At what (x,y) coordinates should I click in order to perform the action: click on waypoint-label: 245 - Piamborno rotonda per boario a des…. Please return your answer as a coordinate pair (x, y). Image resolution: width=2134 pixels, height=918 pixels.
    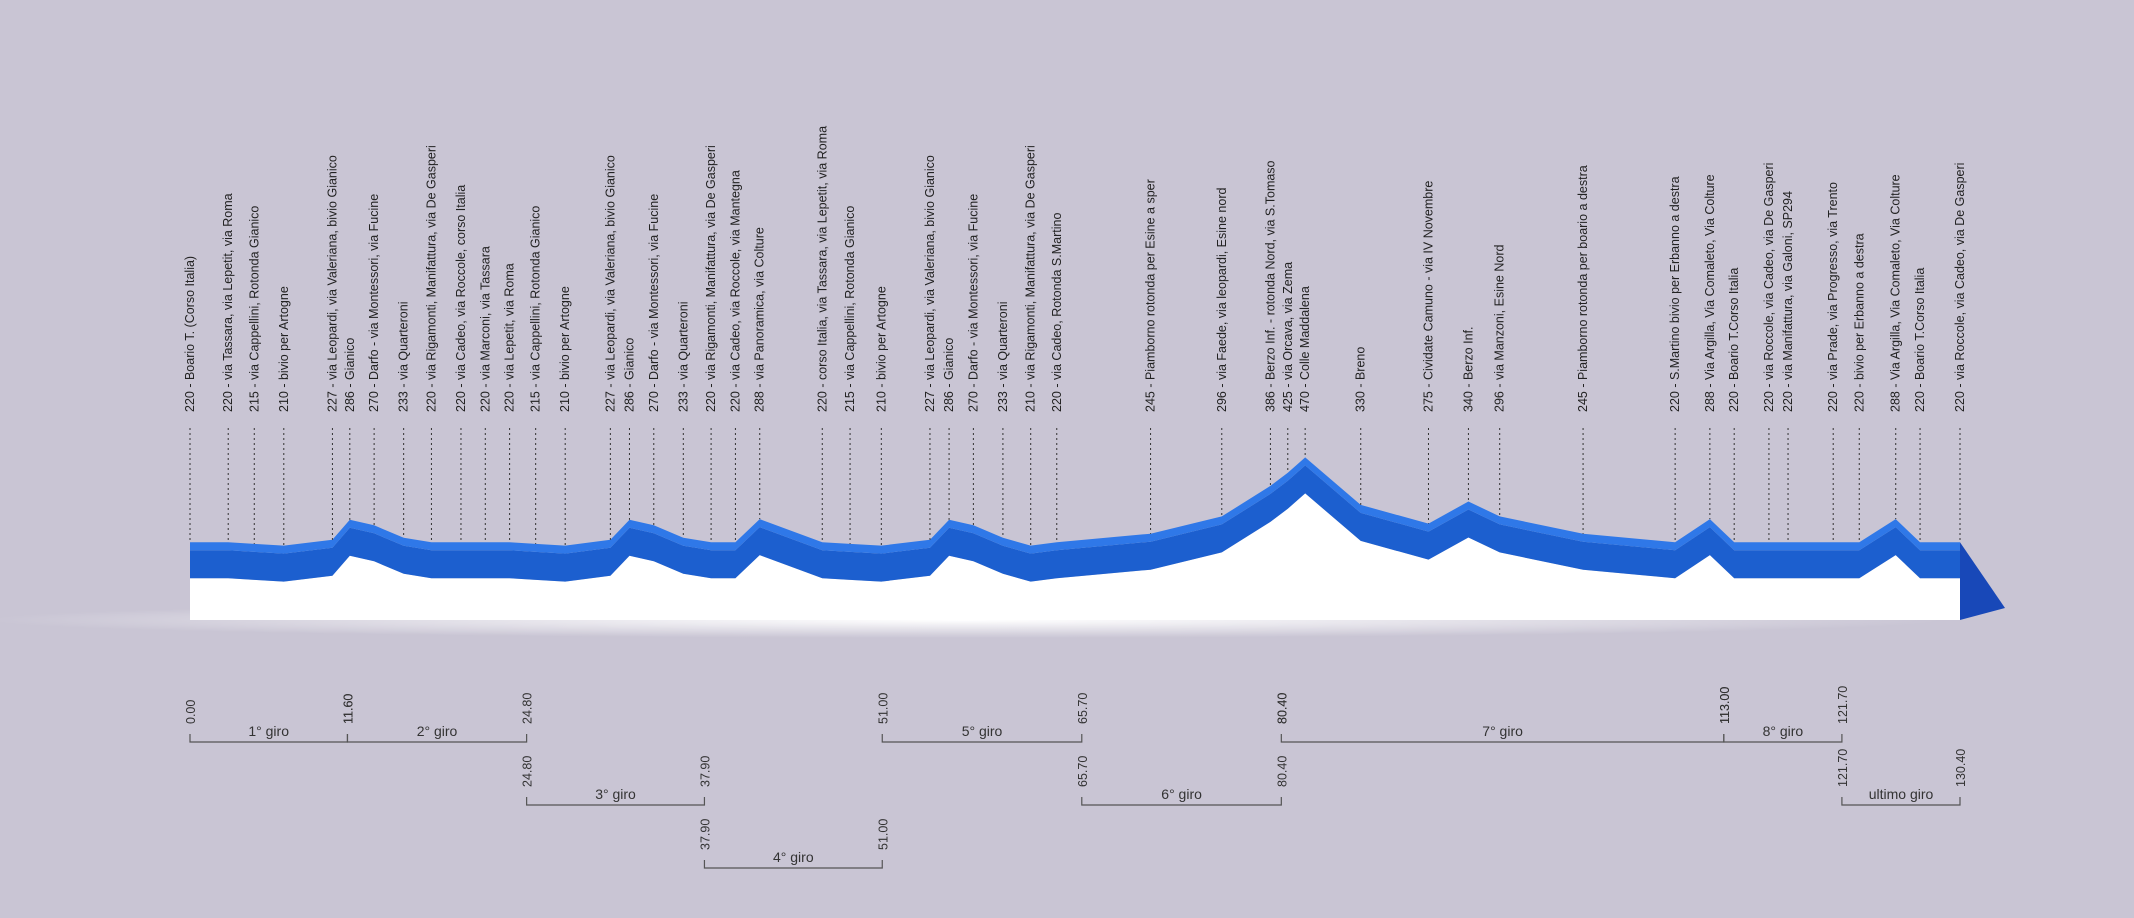
    Looking at the image, I should click on (1583, 288).